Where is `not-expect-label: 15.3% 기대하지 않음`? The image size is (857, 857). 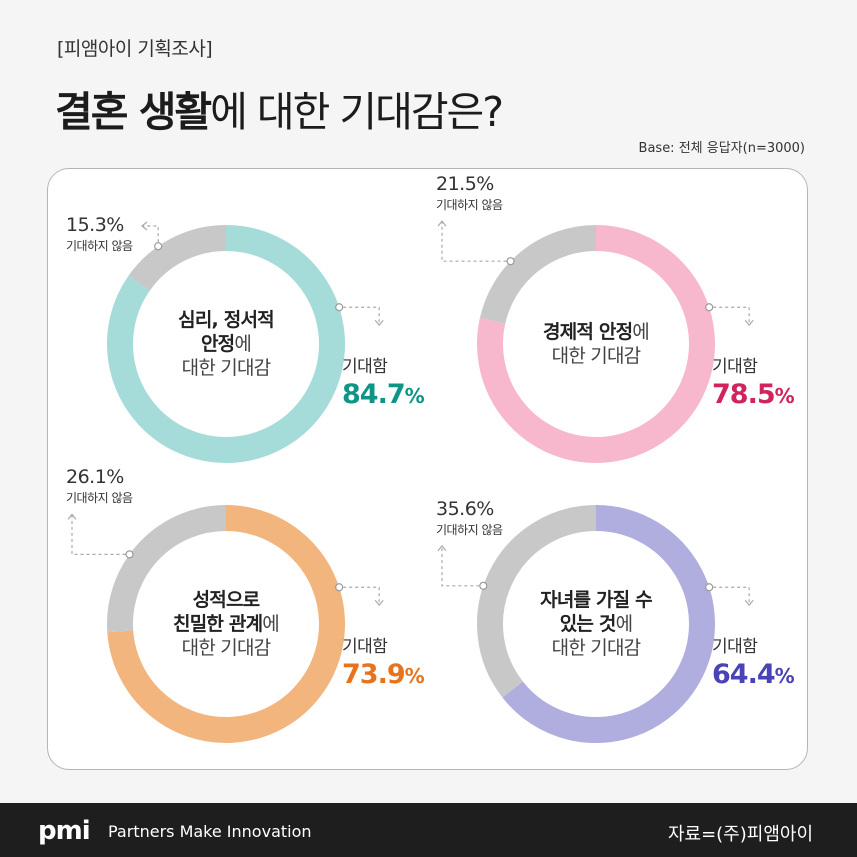 not-expect-label: 15.3% 기대하지 않음 is located at coordinates (99, 234).